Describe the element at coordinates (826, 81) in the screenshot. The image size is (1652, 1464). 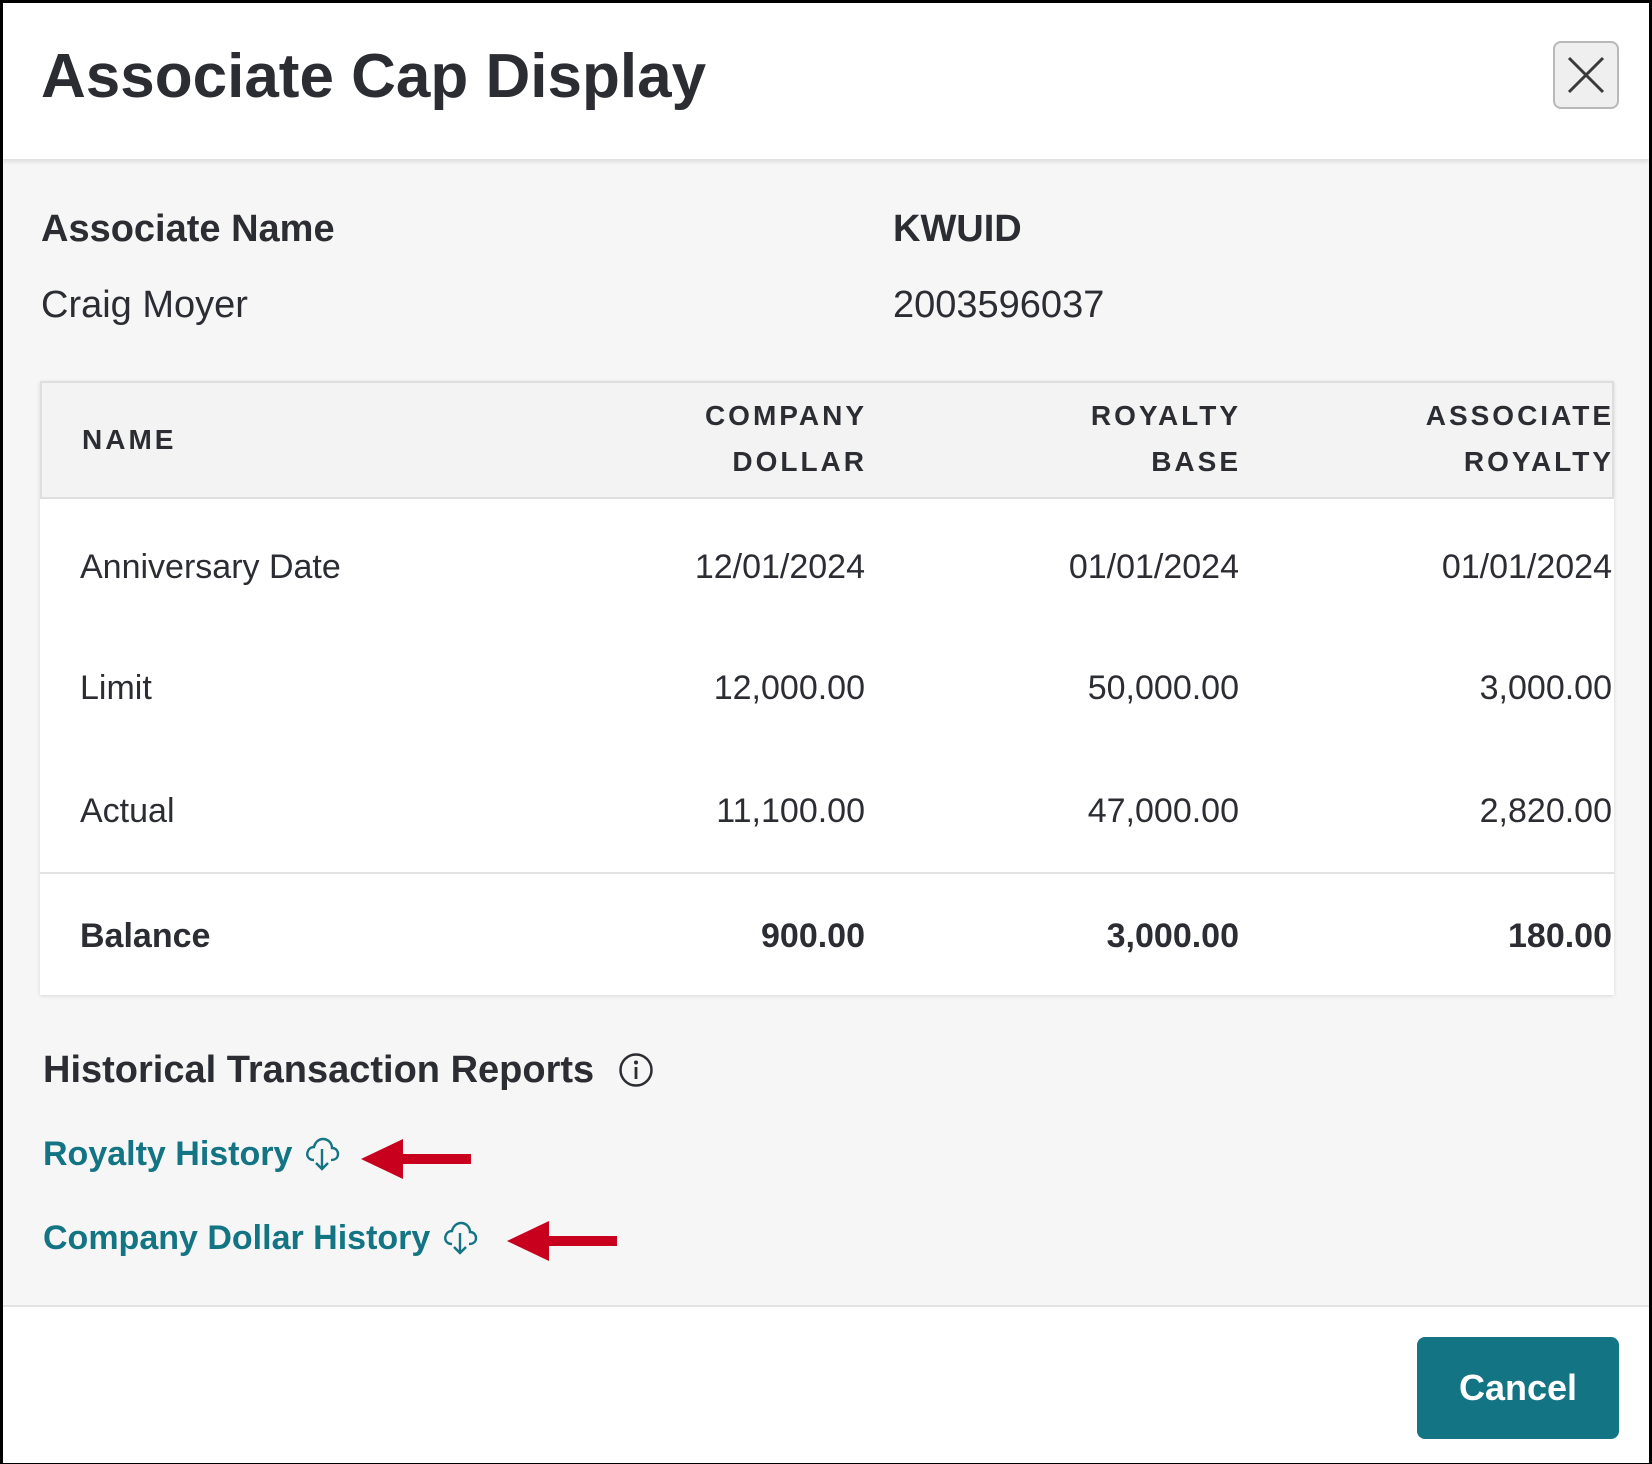
I see `dialog-header: Associate Cap Display` at that location.